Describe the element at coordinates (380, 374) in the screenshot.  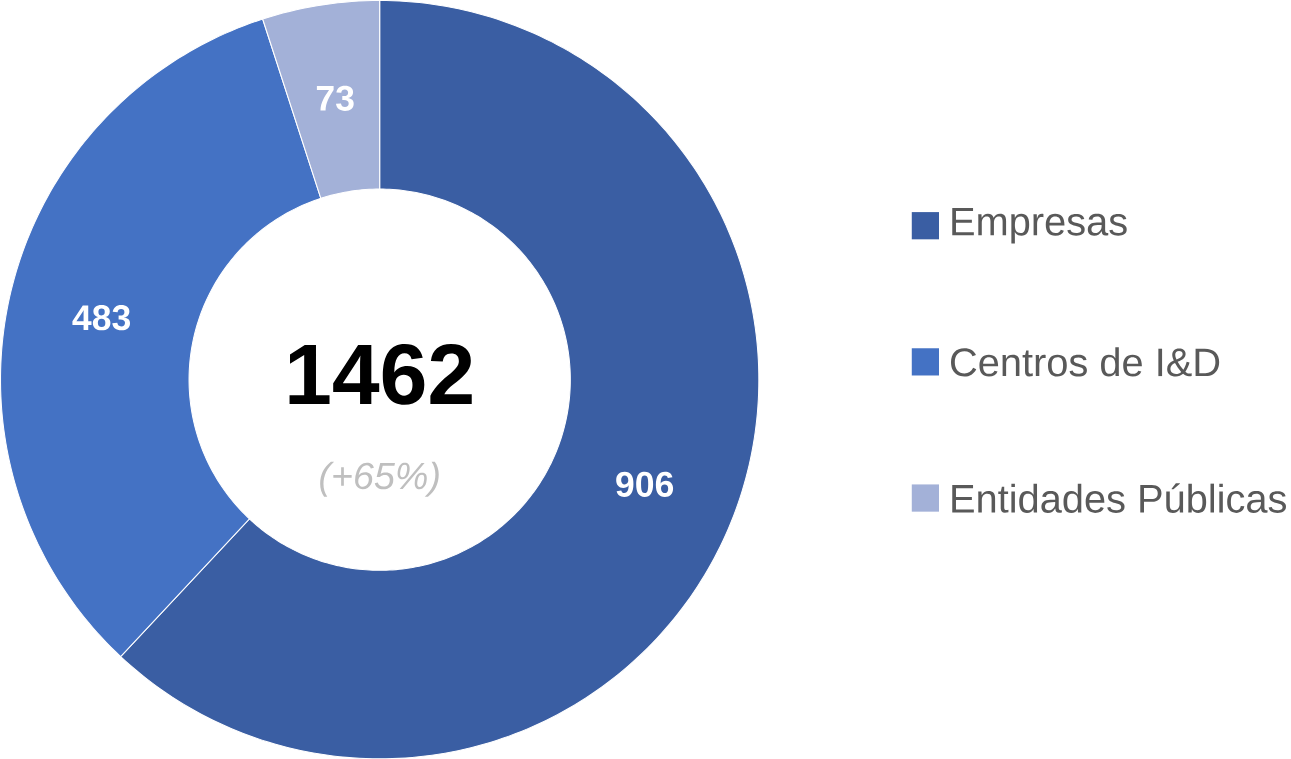
I see `text: 1462` at that location.